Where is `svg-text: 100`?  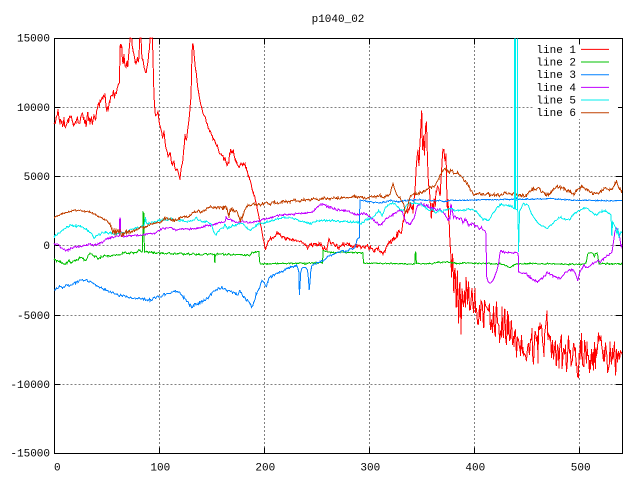 svg-text: 100 is located at coordinates (160, 469).